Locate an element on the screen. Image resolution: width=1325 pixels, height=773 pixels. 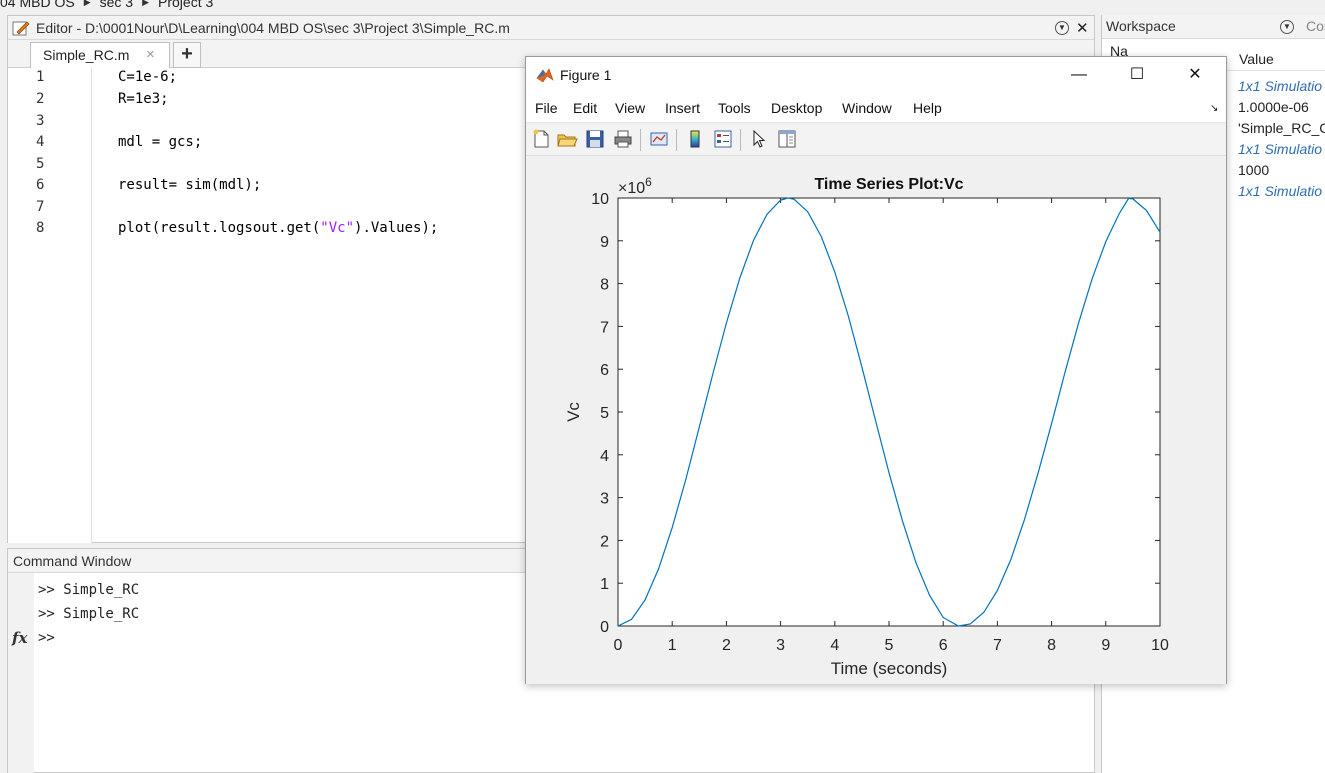
figure-title: Figure 1 is located at coordinates (586, 75).